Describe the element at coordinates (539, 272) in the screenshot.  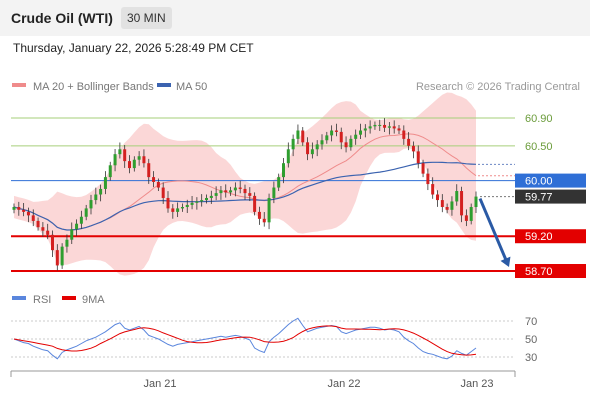
I see `support-label: 58.70` at that location.